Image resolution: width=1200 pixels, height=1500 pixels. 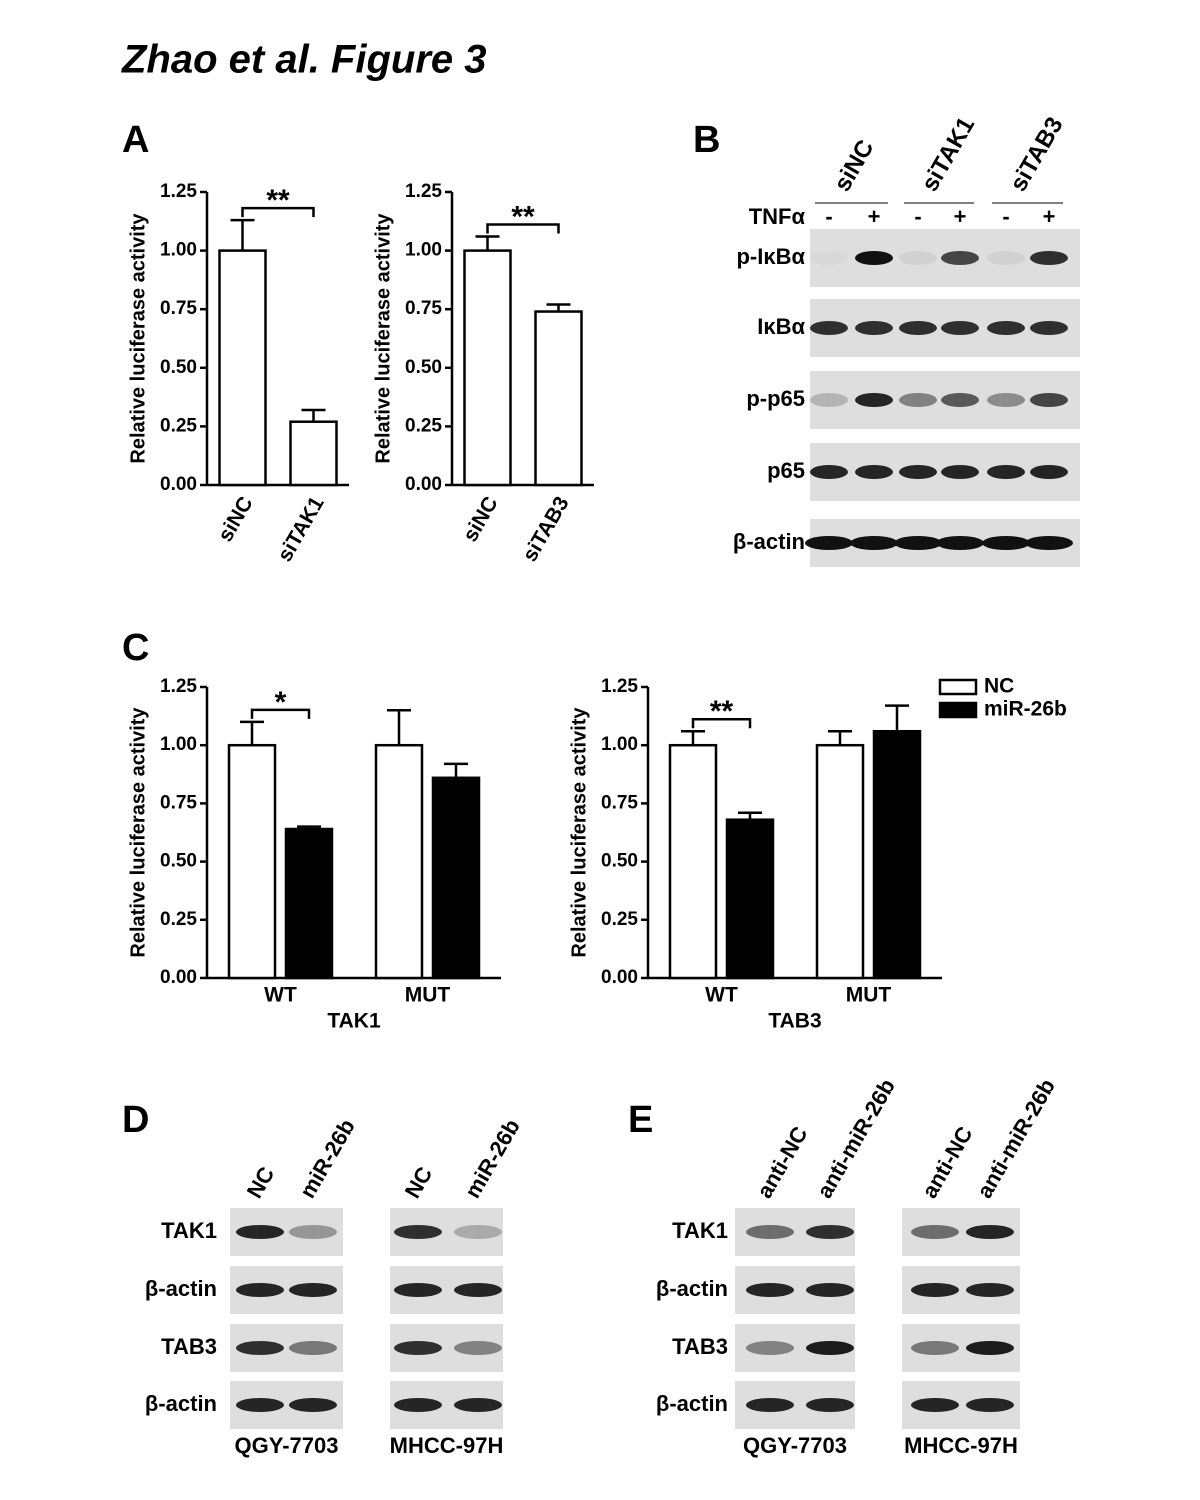 What do you see at coordinates (300, 528) in the screenshot?
I see `x-tick-label: siTAK1` at bounding box center [300, 528].